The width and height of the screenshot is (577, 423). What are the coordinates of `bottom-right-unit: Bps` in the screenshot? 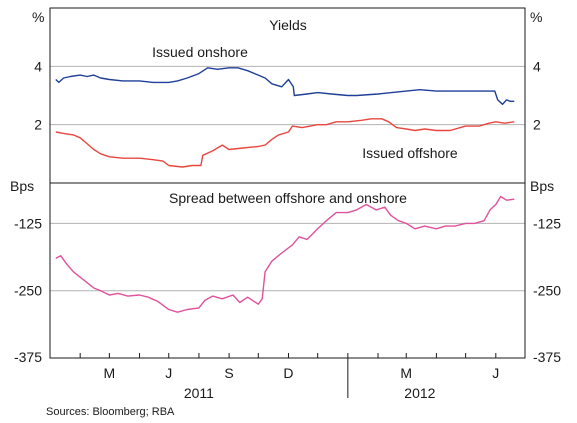 It's located at (542, 186).